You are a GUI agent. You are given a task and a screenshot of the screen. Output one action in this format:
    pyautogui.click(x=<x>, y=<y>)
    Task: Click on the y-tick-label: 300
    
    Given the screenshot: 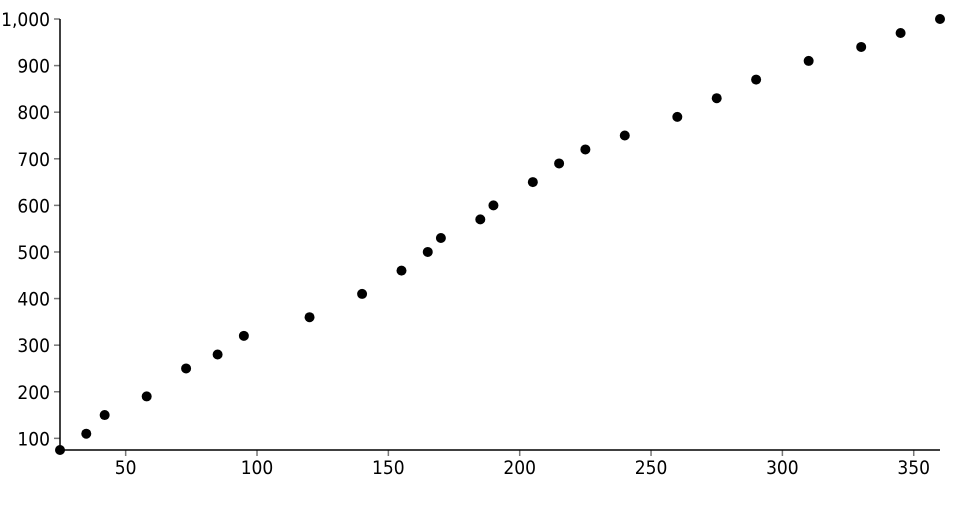 What is the action you would take?
    pyautogui.click(x=33, y=346)
    